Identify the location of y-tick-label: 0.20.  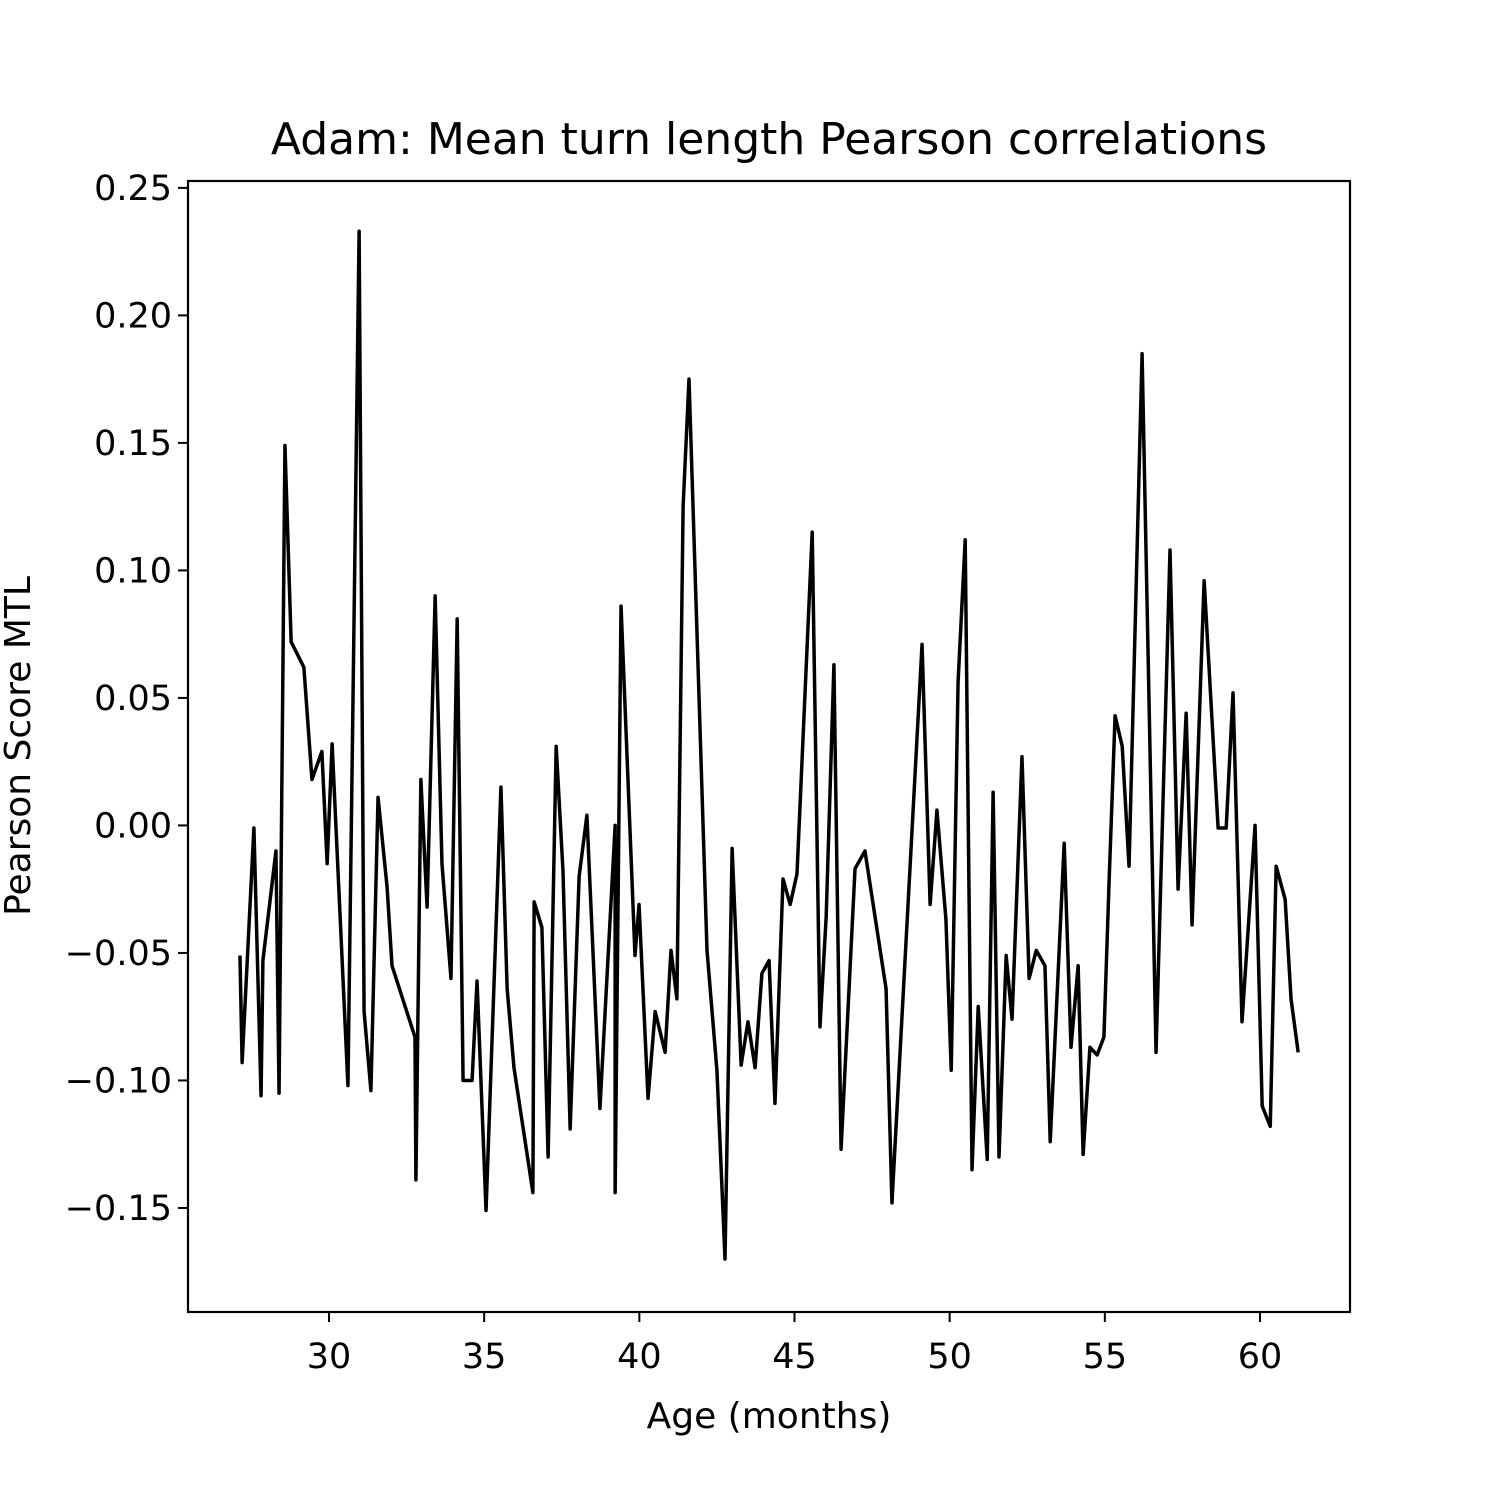
(133, 316).